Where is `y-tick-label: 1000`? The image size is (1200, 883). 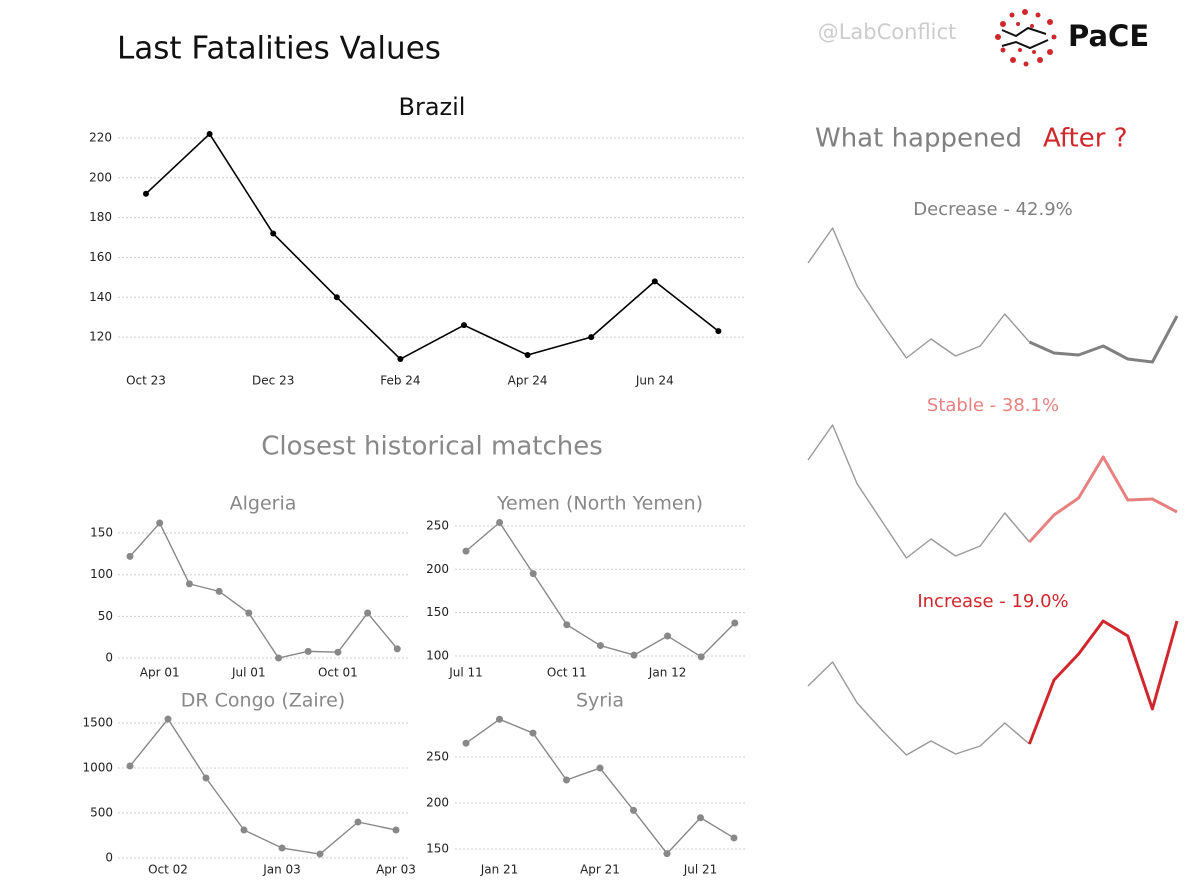
y-tick-label: 1000 is located at coordinates (97, 768).